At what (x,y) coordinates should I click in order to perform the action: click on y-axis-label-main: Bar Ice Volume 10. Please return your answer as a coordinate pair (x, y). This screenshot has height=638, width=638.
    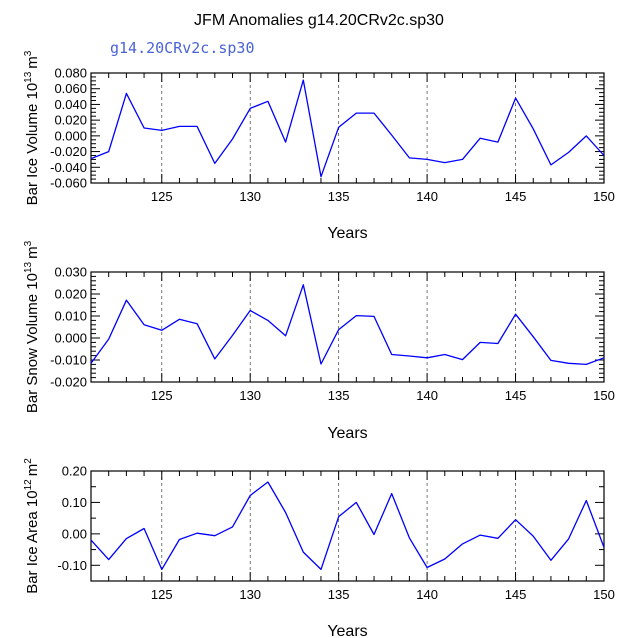
    Looking at the image, I should click on (32, 144).